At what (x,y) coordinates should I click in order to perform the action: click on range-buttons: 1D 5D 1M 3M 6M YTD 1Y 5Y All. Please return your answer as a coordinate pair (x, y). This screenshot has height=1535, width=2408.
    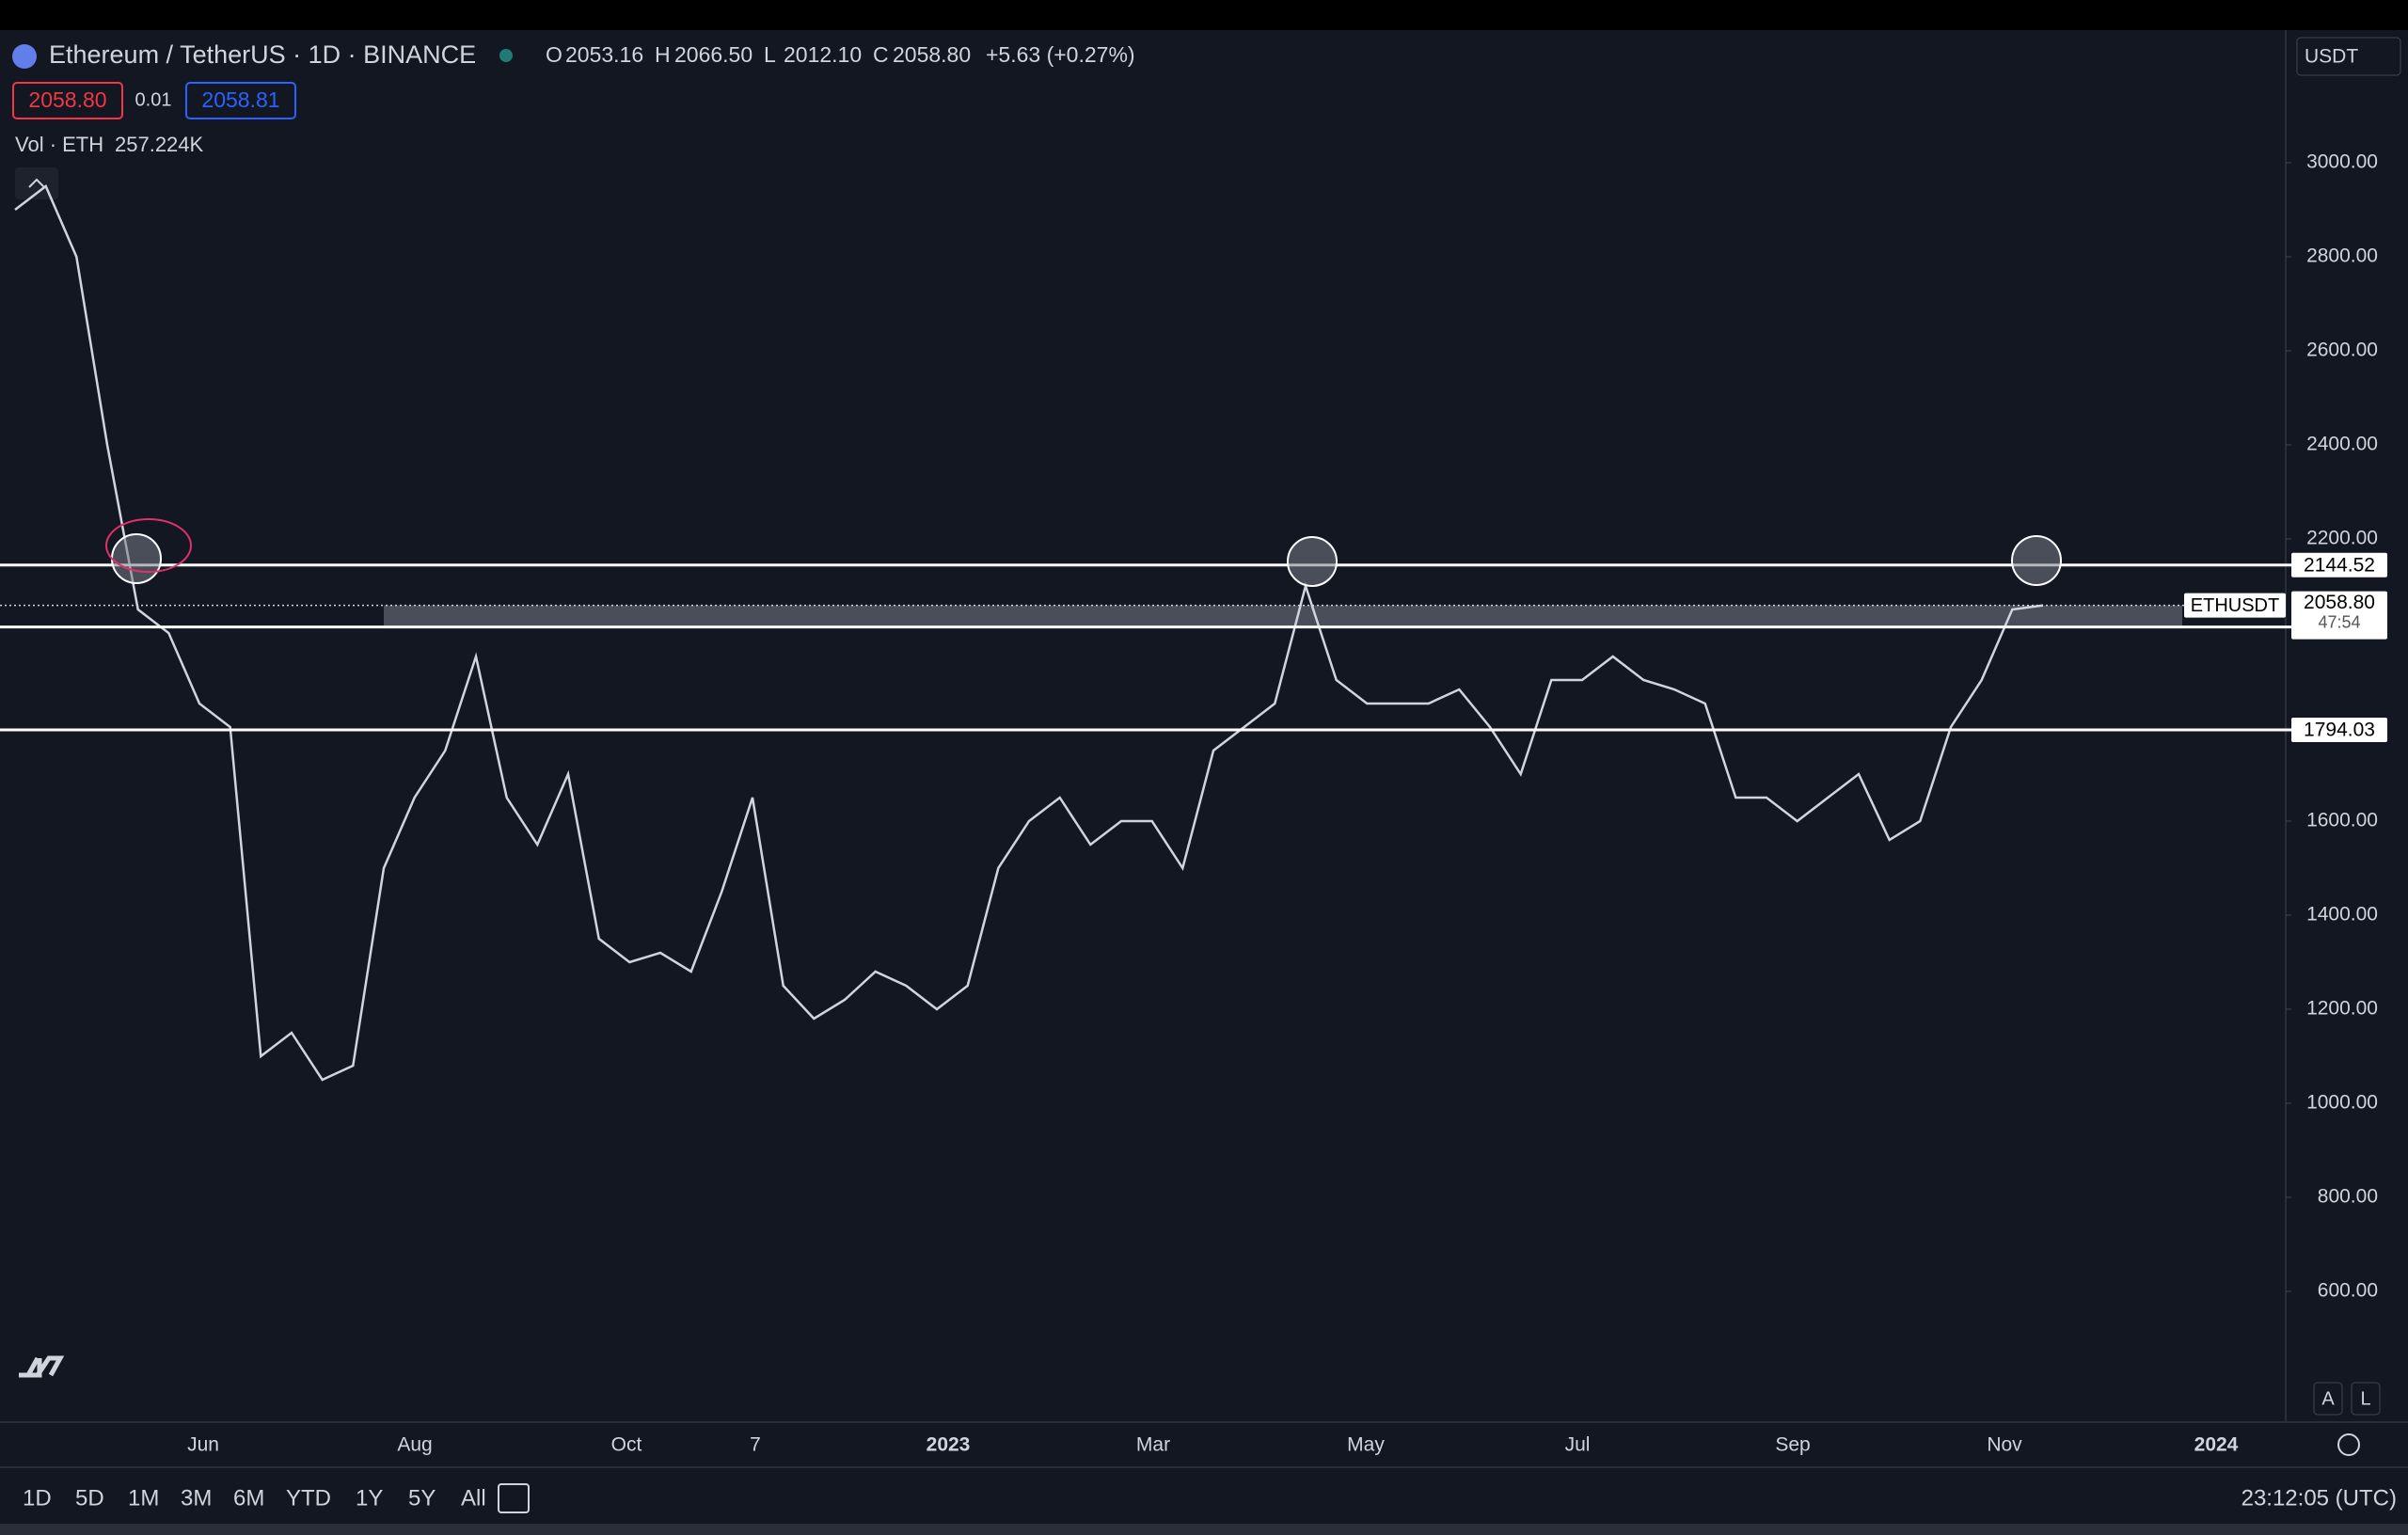
    Looking at the image, I should click on (255, 1498).